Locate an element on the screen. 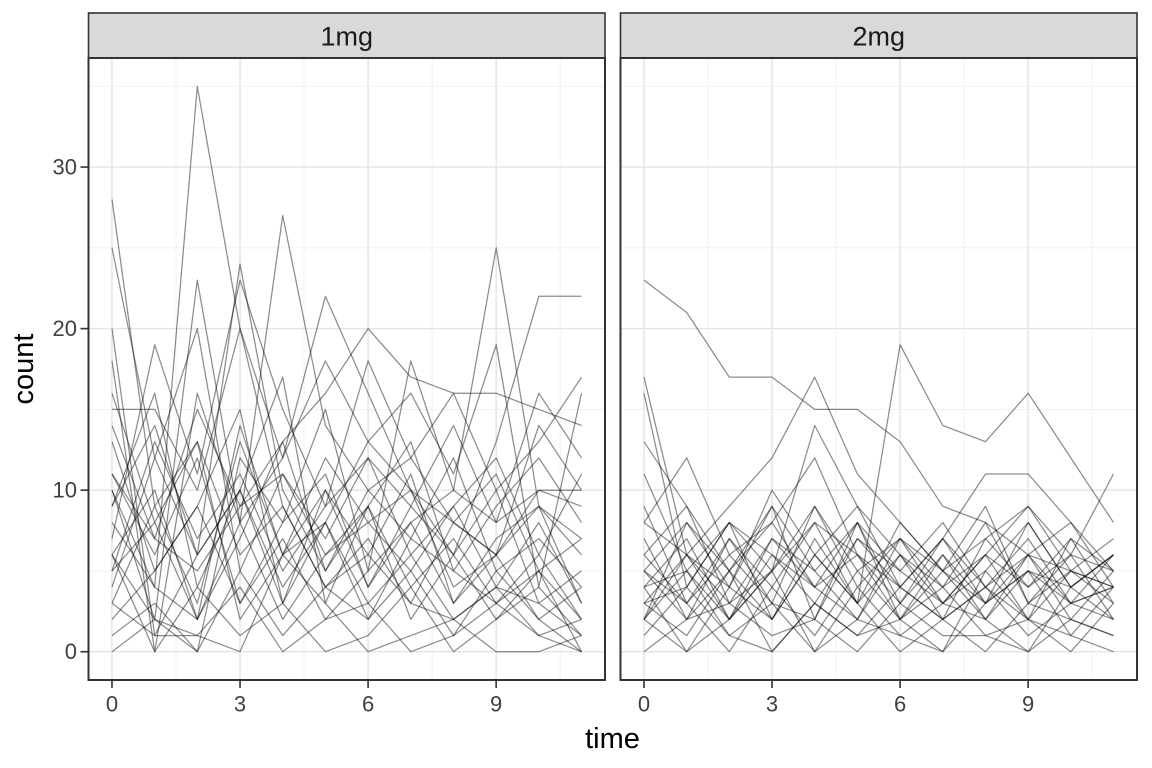  y-axis-title: count is located at coordinates (24, 369).